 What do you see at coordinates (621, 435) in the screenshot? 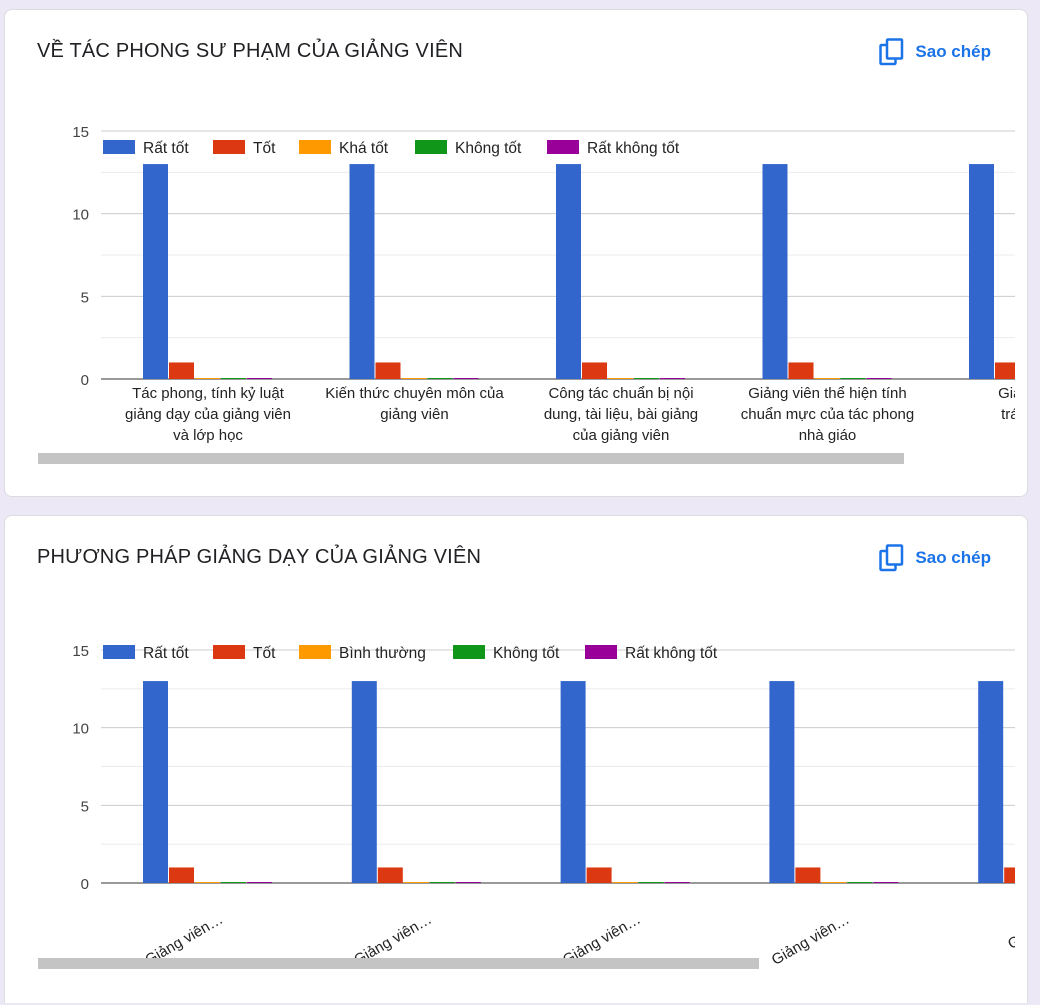
I see `x-tick-label: của giảng viên` at bounding box center [621, 435].